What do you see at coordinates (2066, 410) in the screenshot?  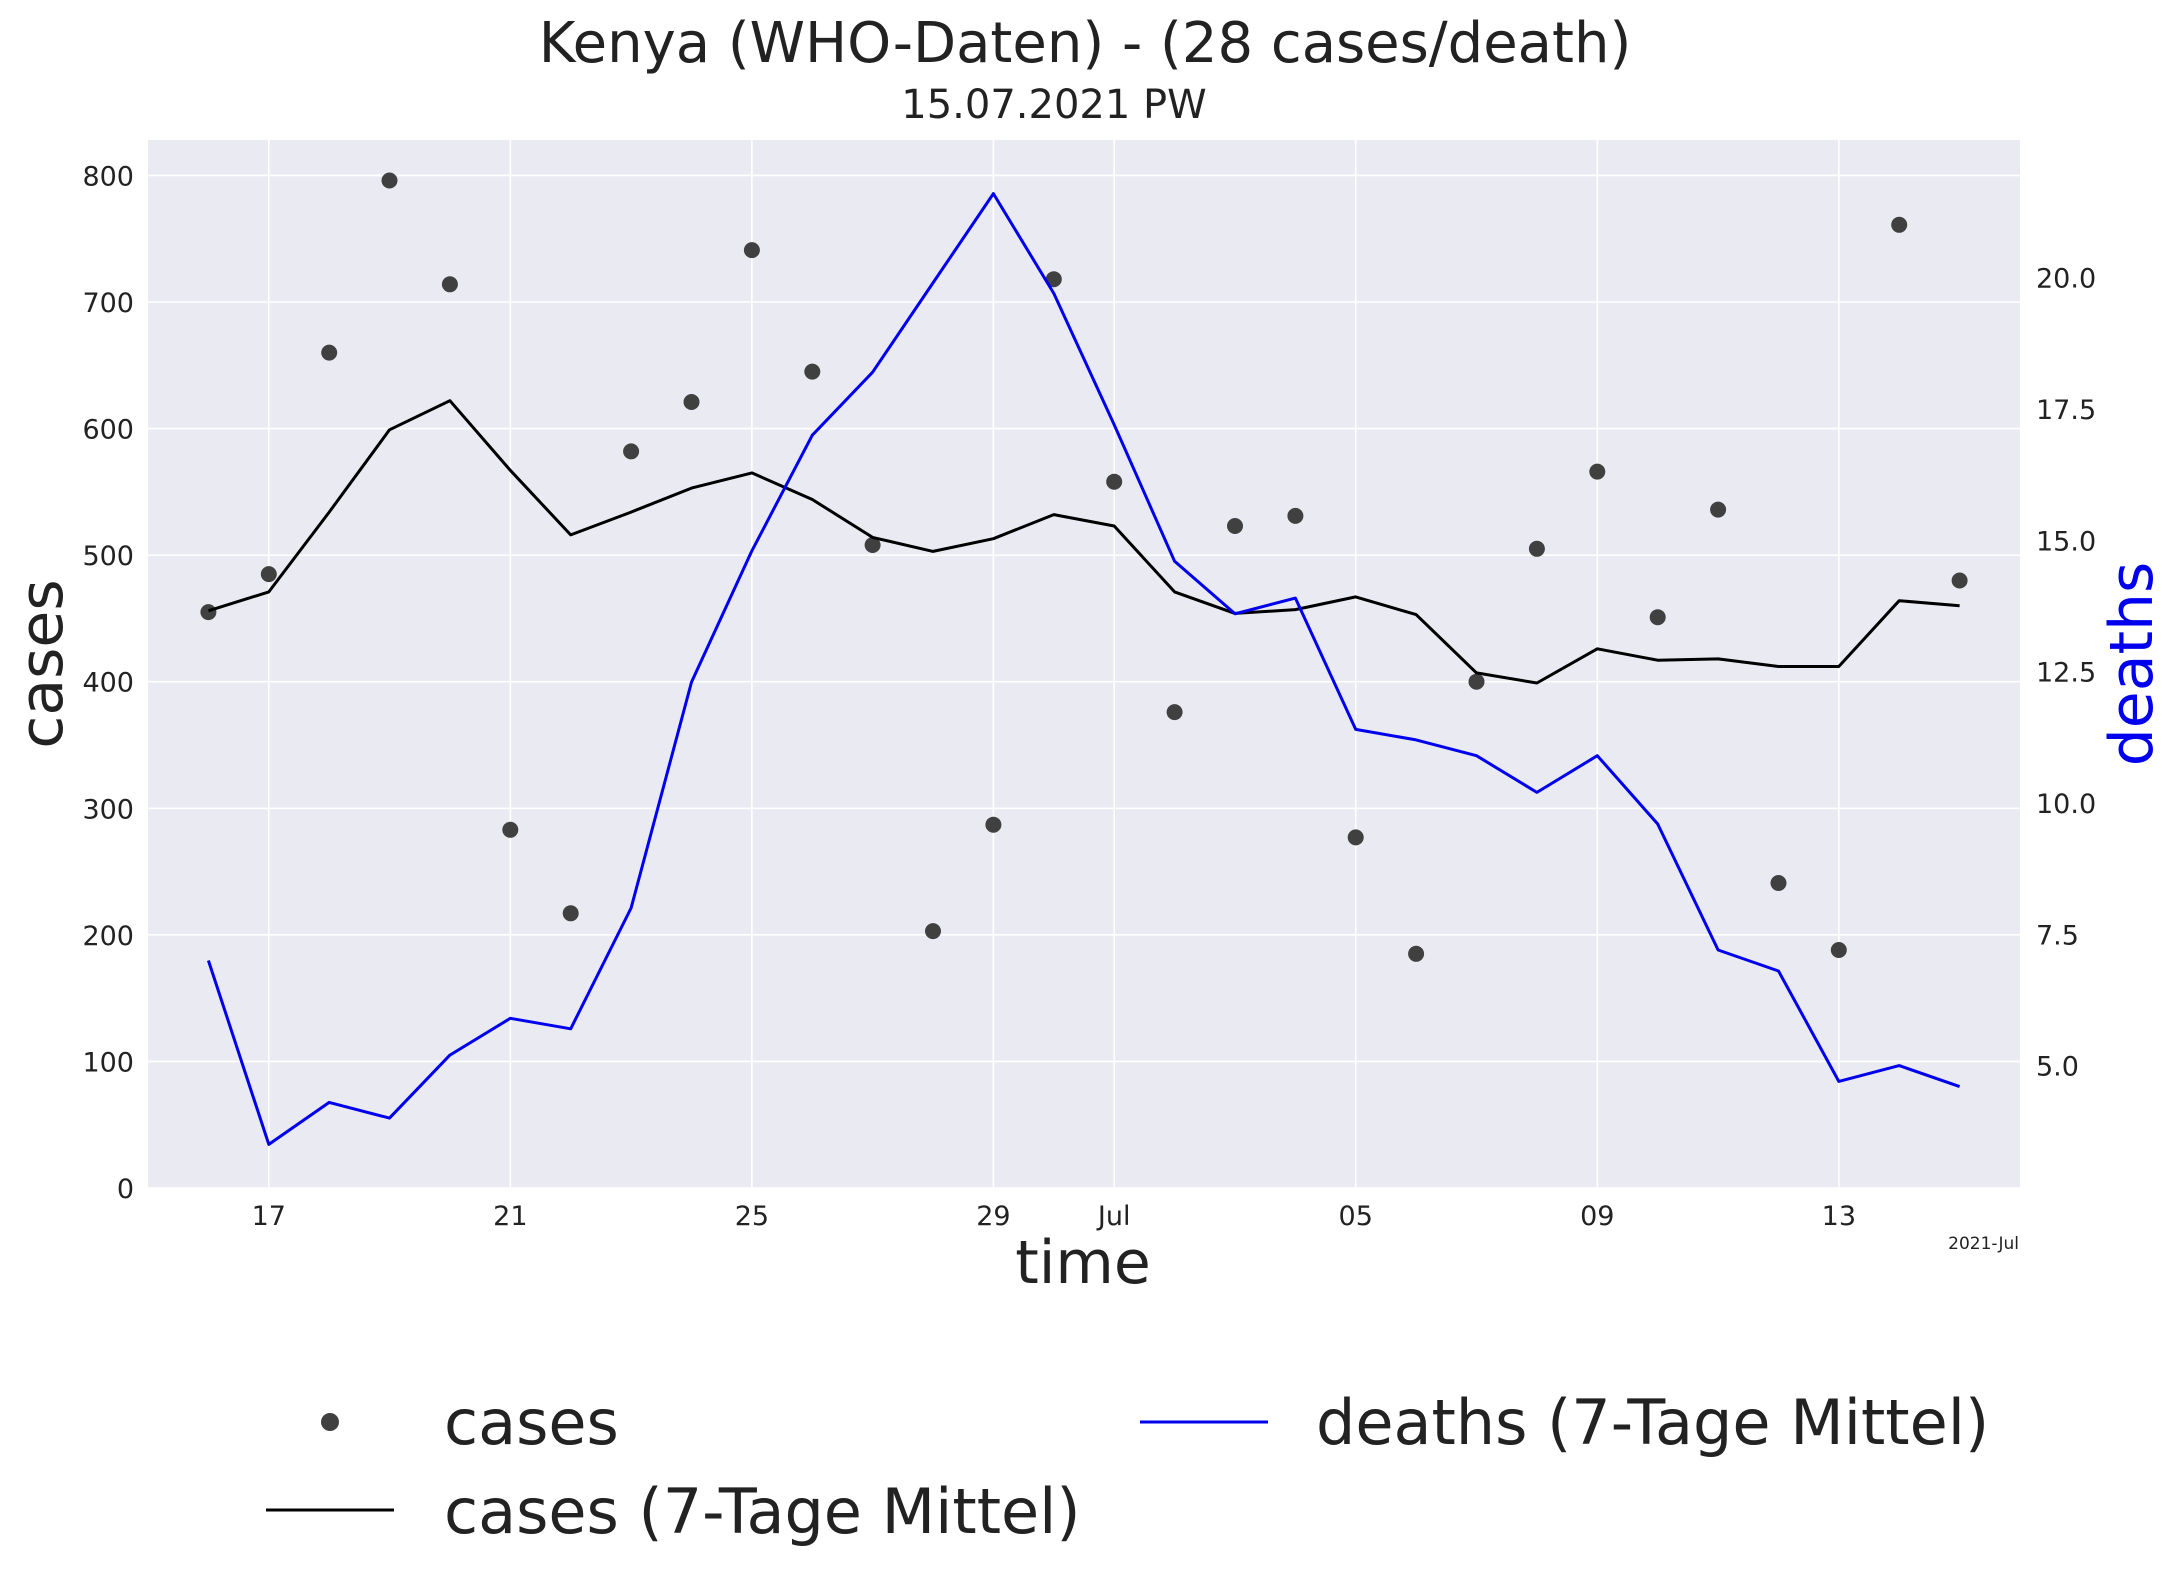 I see `y2-tick-label: 17.5` at bounding box center [2066, 410].